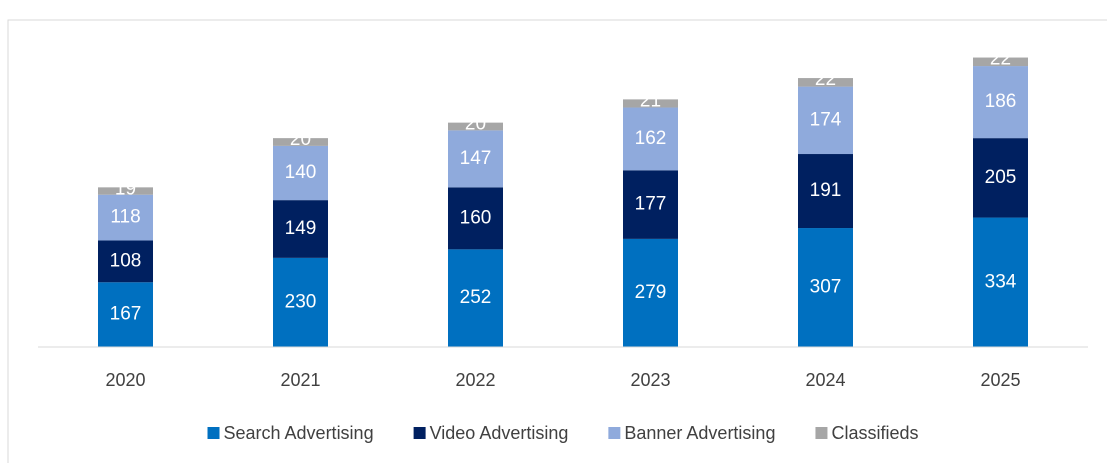 The width and height of the screenshot is (1107, 463). Describe the element at coordinates (699, 433) in the screenshot. I see `legend-label: Banner Advertising` at that location.